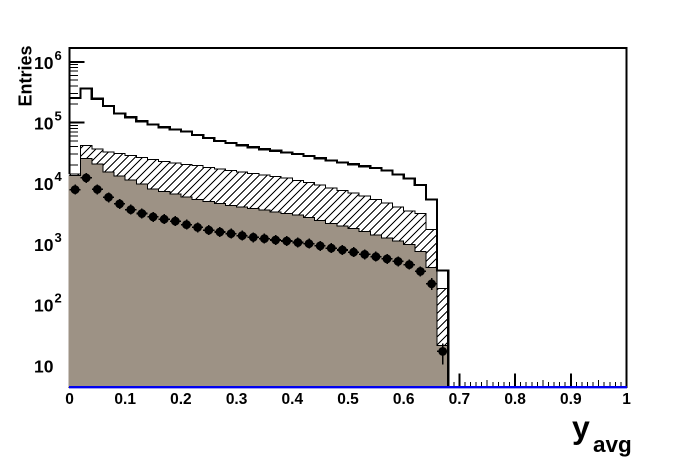 This screenshot has width=696, height=472. Describe the element at coordinates (59, 176) in the screenshot. I see `svg-text: 4` at that location.